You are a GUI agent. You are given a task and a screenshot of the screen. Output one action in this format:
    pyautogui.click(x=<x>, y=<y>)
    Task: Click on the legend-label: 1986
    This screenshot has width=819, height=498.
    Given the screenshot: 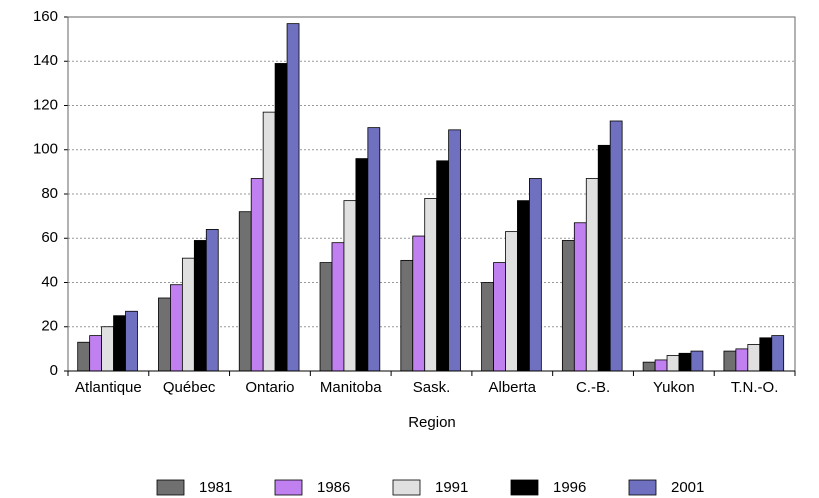 What is the action you would take?
    pyautogui.click(x=333, y=487)
    